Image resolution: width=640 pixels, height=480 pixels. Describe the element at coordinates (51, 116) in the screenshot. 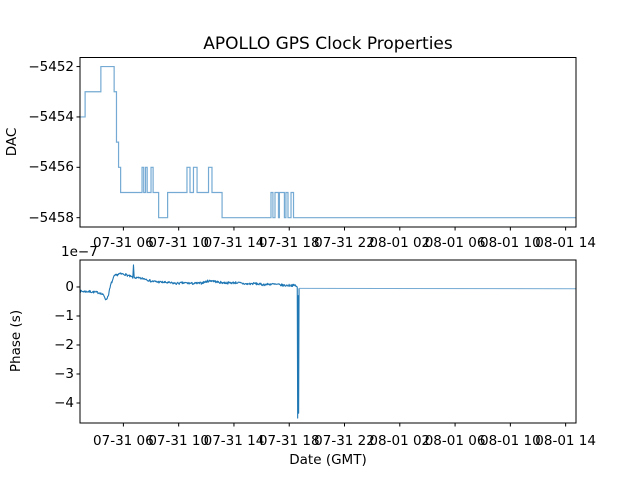

I see `y-tick-label: −5454` at that location.